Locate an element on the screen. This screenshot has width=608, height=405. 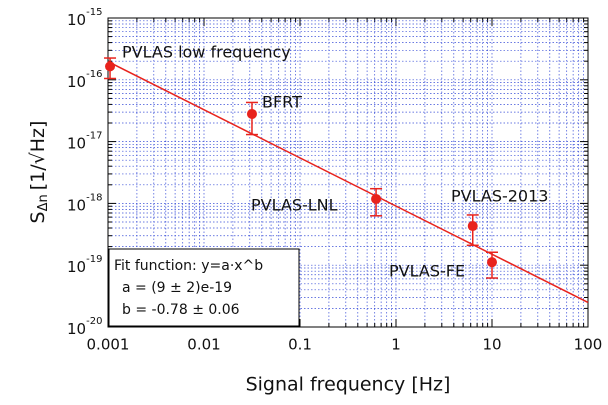
point-label: PVLAS-FE is located at coordinates (427, 271).